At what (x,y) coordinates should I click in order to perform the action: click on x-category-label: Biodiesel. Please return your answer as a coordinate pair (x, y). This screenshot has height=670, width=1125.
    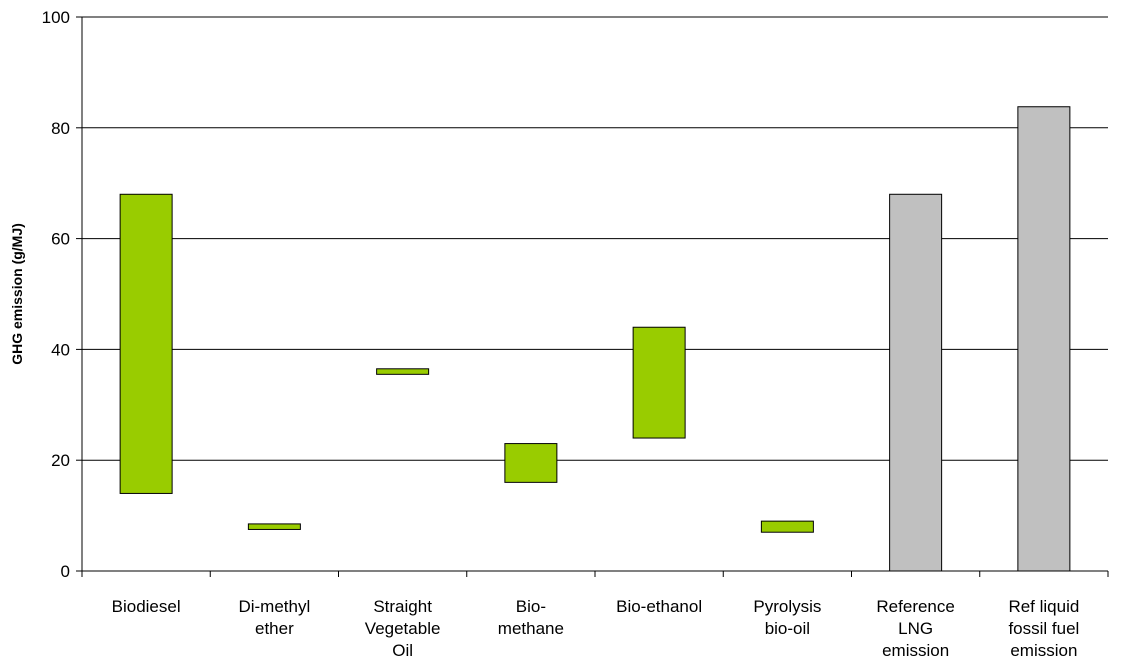
    Looking at the image, I should click on (146, 606).